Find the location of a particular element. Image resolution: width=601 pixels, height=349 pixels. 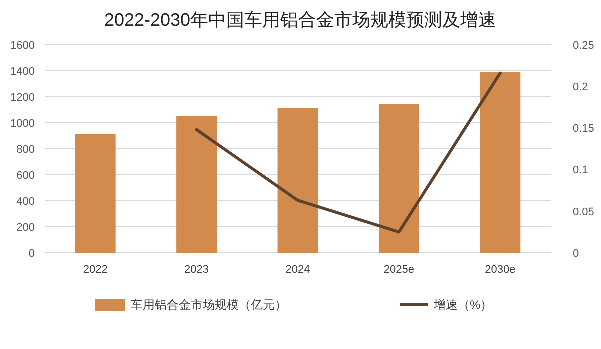

y2-tick-label: 0.05 is located at coordinates (583, 212).